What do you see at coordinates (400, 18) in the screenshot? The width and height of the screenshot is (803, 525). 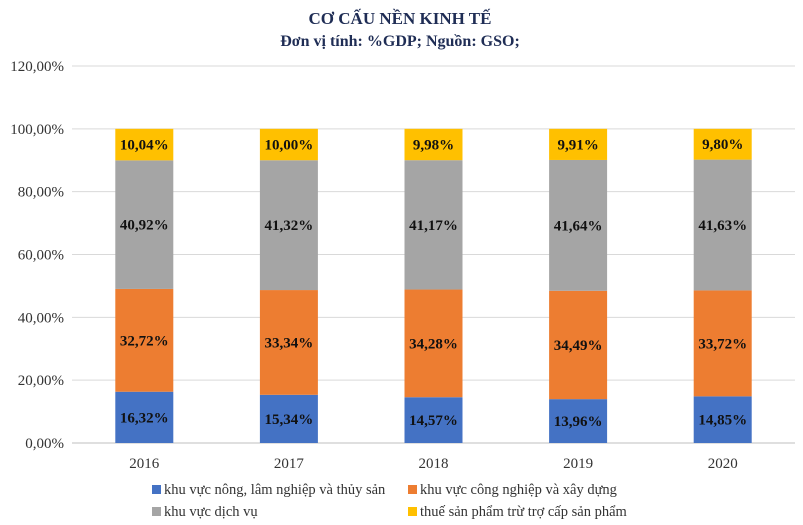 I see `chart-title: CƠ CẤU NỀN KINH TẾ` at bounding box center [400, 18].